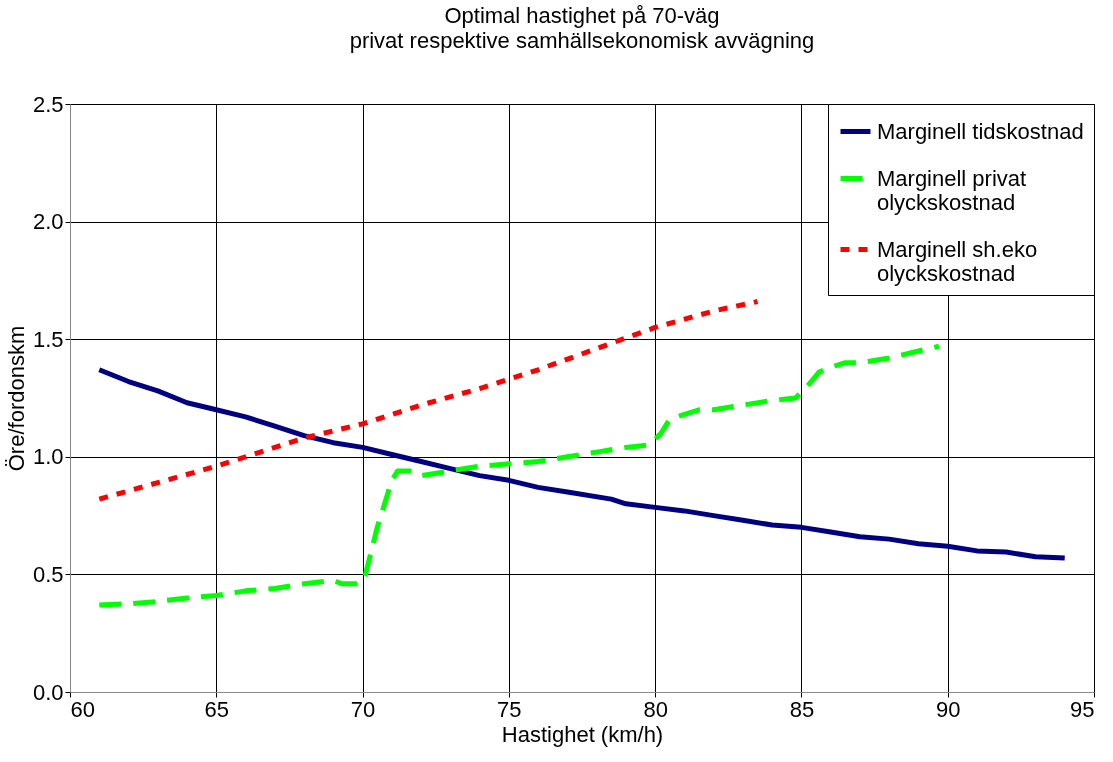 This screenshot has width=1113, height=762. What do you see at coordinates (48, 104) in the screenshot?
I see `y-tick-label: 2.5` at bounding box center [48, 104].